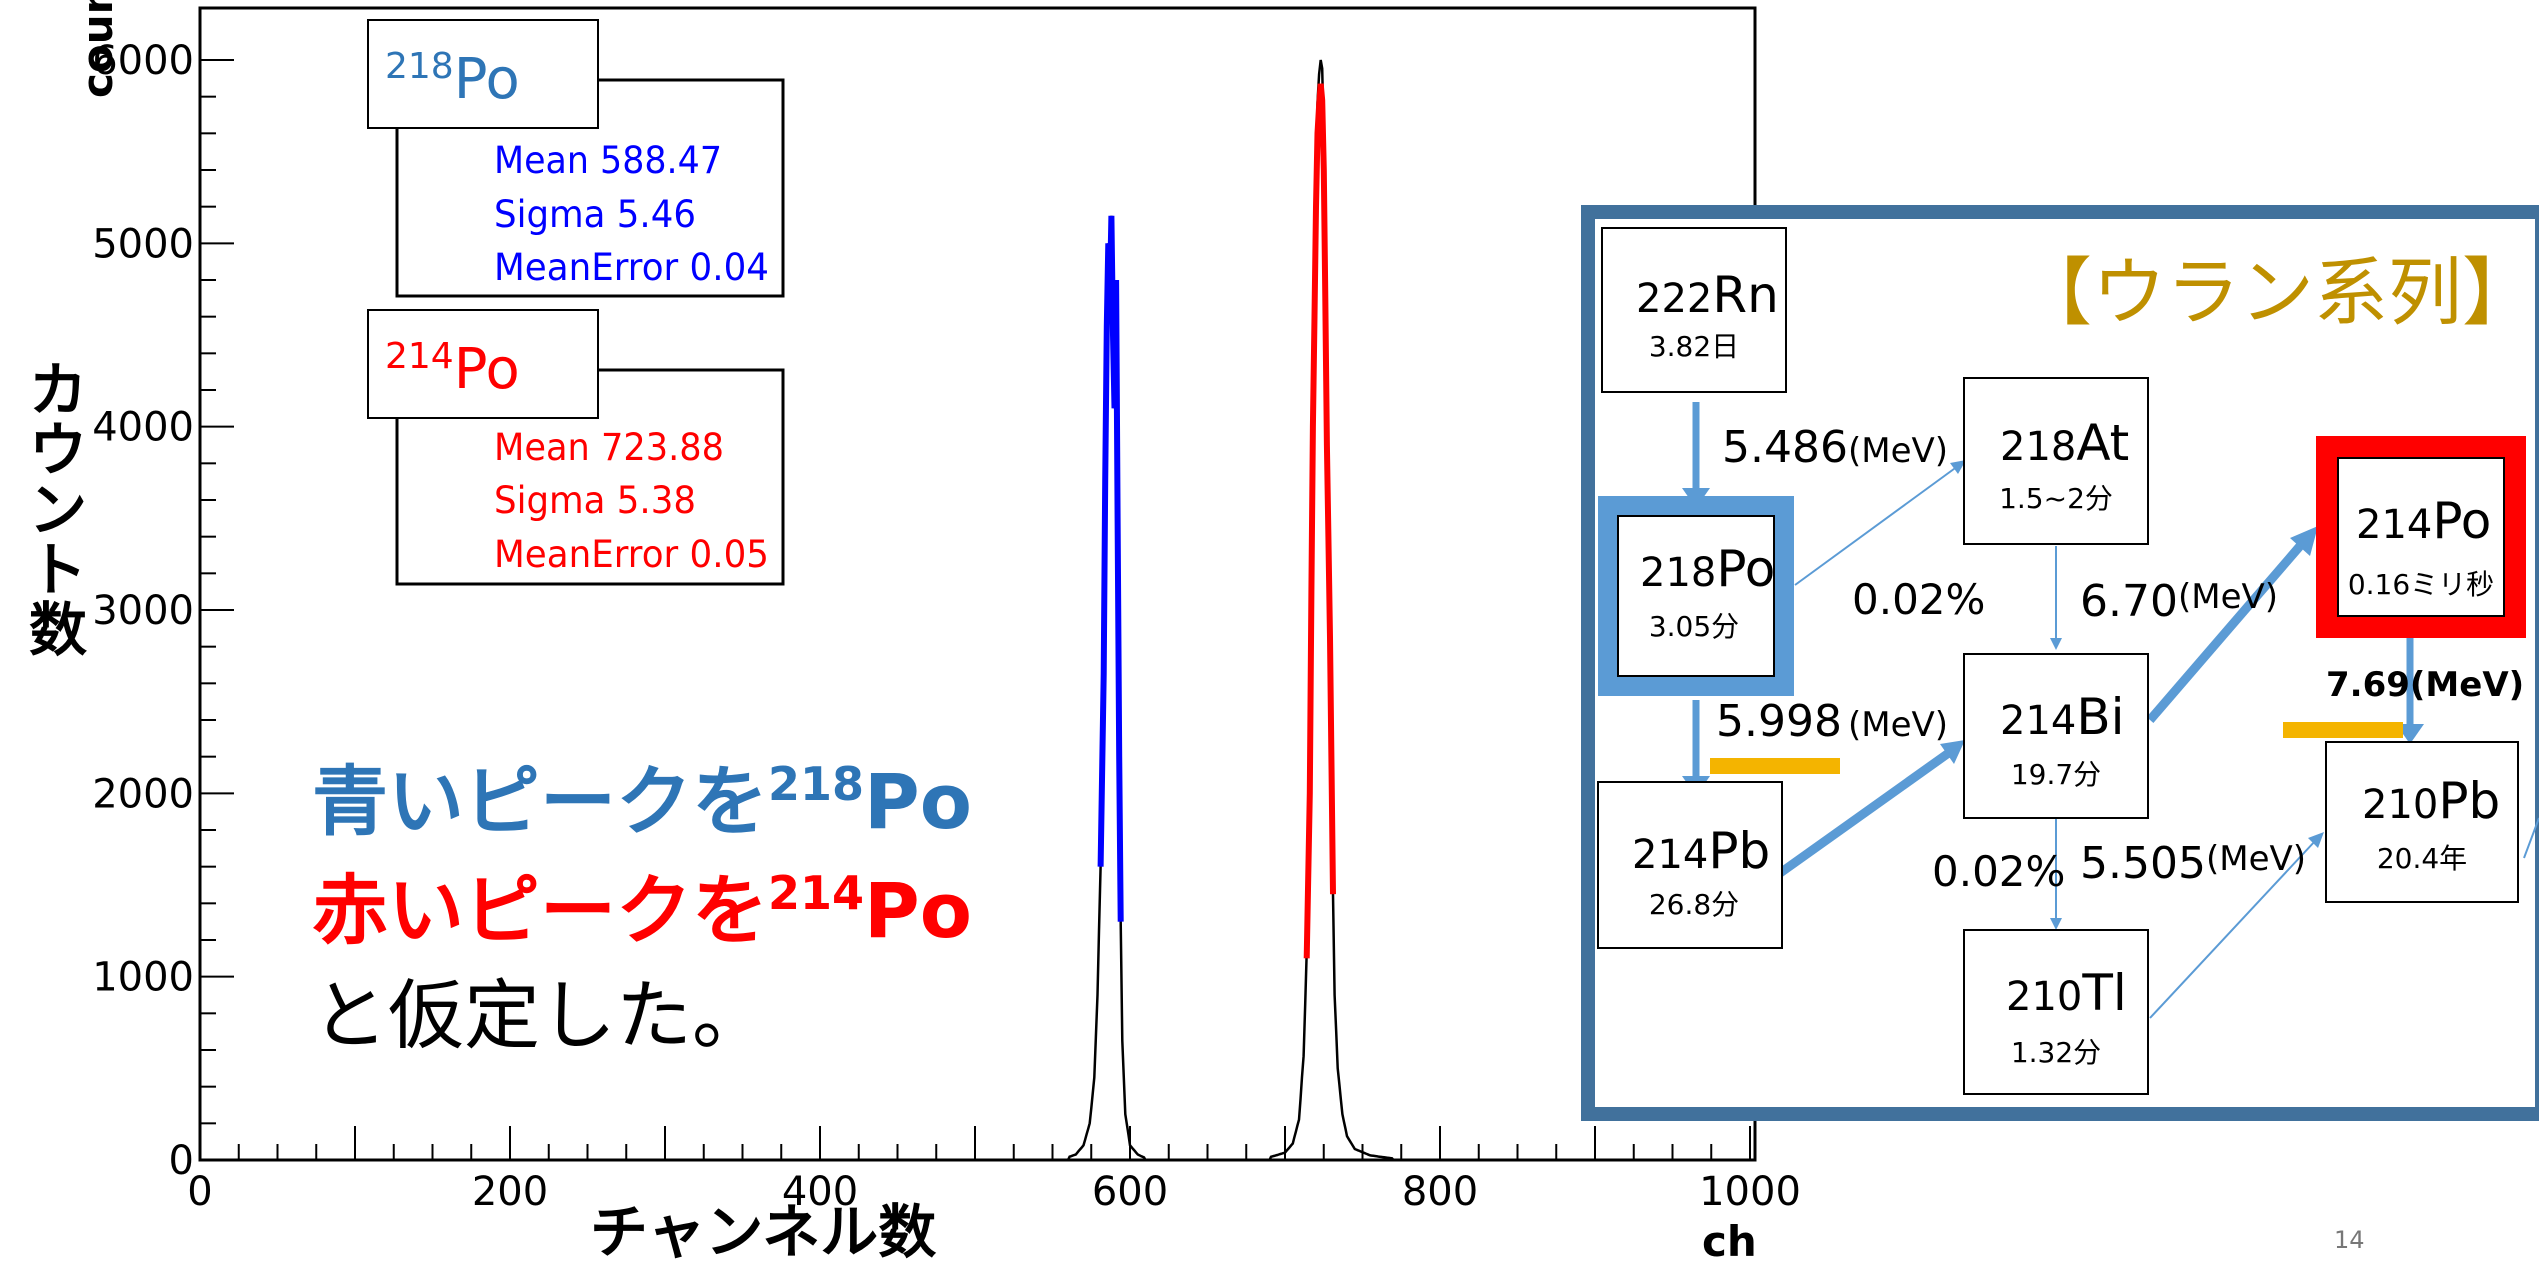 The width and height of the screenshot is (2539, 1261). Describe the element at coordinates (1863, 814) in the screenshot. I see `arrow-pb-bi` at that location.